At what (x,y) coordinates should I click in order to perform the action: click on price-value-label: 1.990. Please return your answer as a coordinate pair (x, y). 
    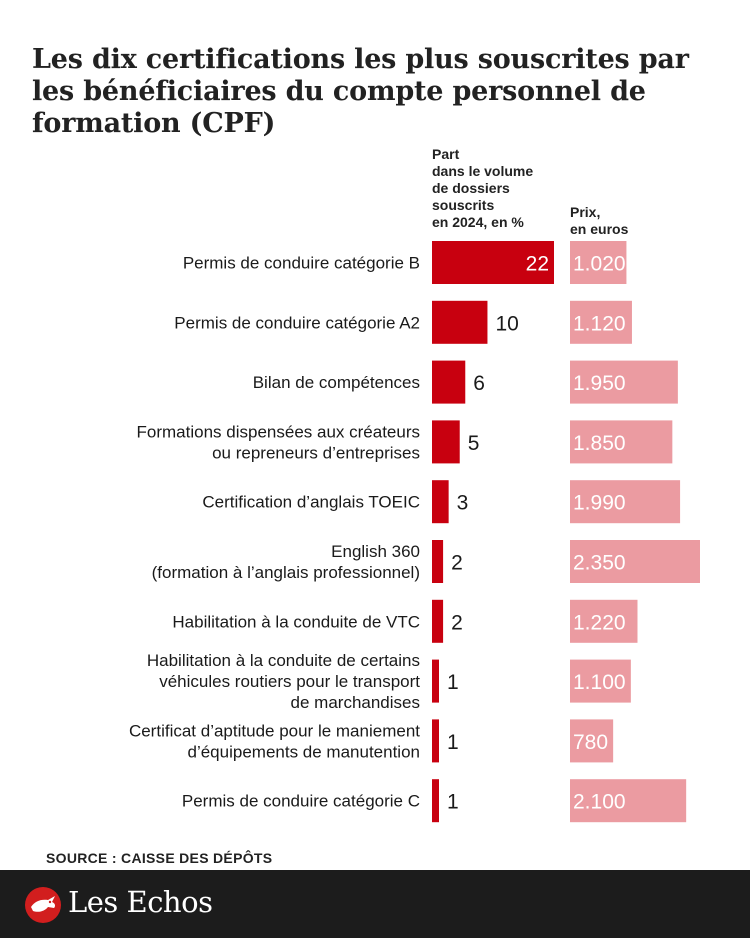
    Looking at the image, I should click on (599, 503).